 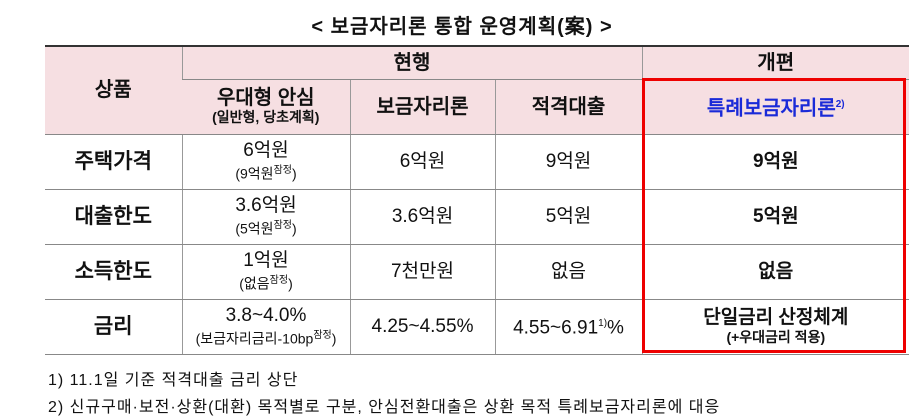 I want to click on main-line: 7천만원, so click(x=423, y=272).